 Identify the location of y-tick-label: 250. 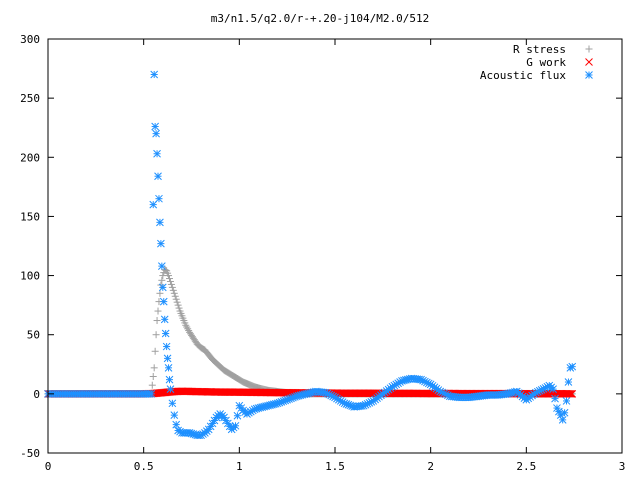
(30, 98).